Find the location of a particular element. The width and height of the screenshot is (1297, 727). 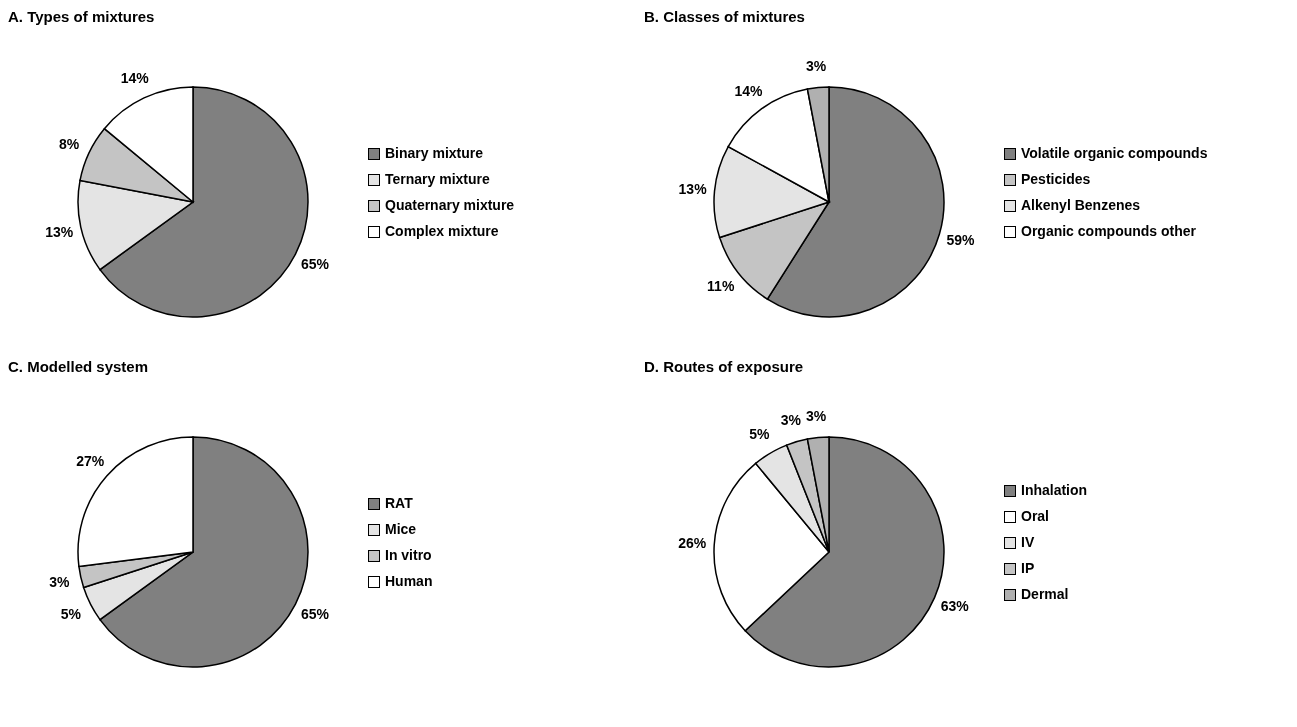

chart-title: A. Types of mixtures is located at coordinates (82, 17).